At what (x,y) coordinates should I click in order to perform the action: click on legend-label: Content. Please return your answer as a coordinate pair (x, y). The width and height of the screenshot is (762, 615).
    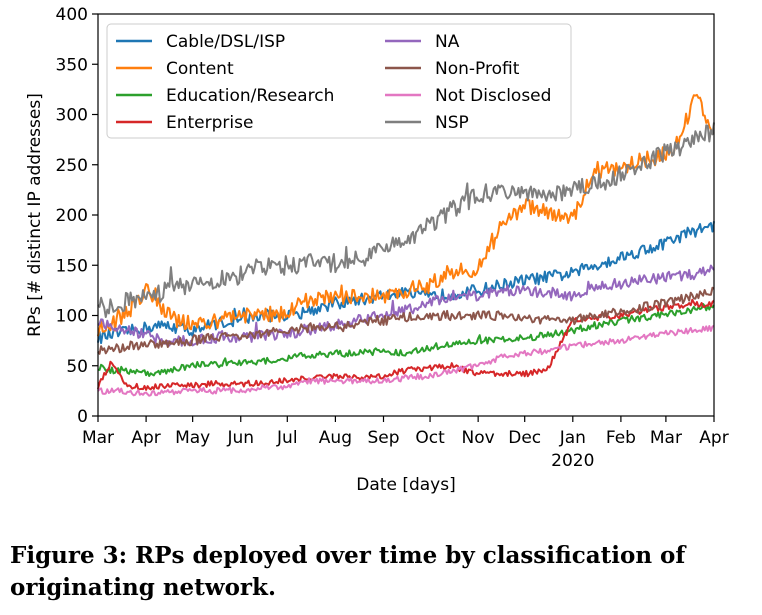
    Looking at the image, I should click on (200, 69).